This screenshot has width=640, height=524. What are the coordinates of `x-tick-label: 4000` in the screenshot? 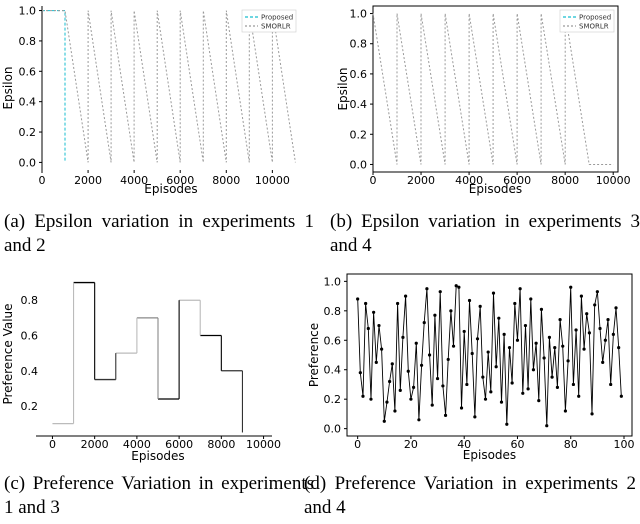 It's located at (469, 180).